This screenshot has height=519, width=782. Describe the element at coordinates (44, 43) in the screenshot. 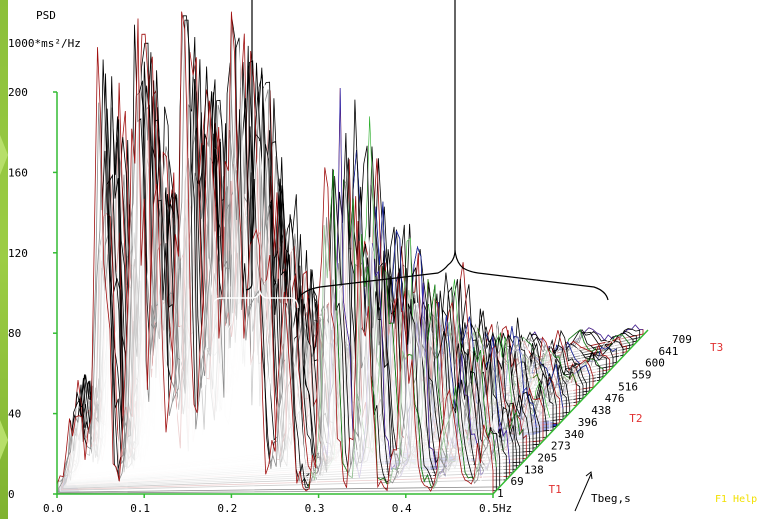

I see `y-axis-units: 1000*ms²/Hz` at that location.